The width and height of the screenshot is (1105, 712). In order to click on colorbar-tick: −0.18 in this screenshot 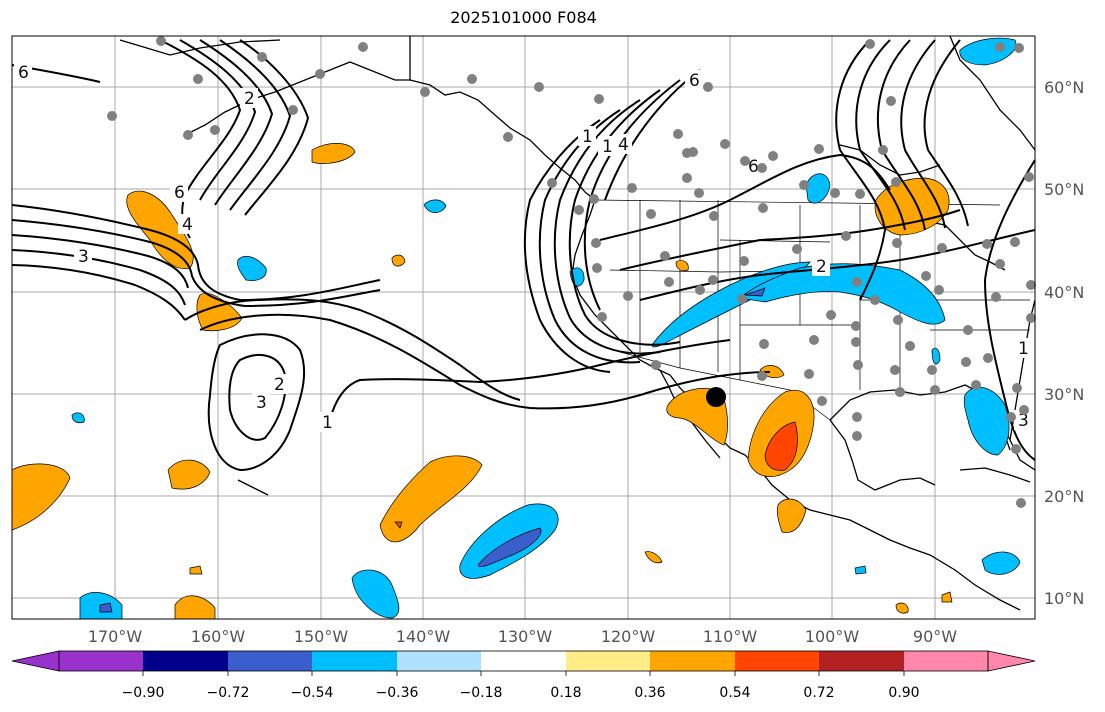, I will do `click(481, 693)`.